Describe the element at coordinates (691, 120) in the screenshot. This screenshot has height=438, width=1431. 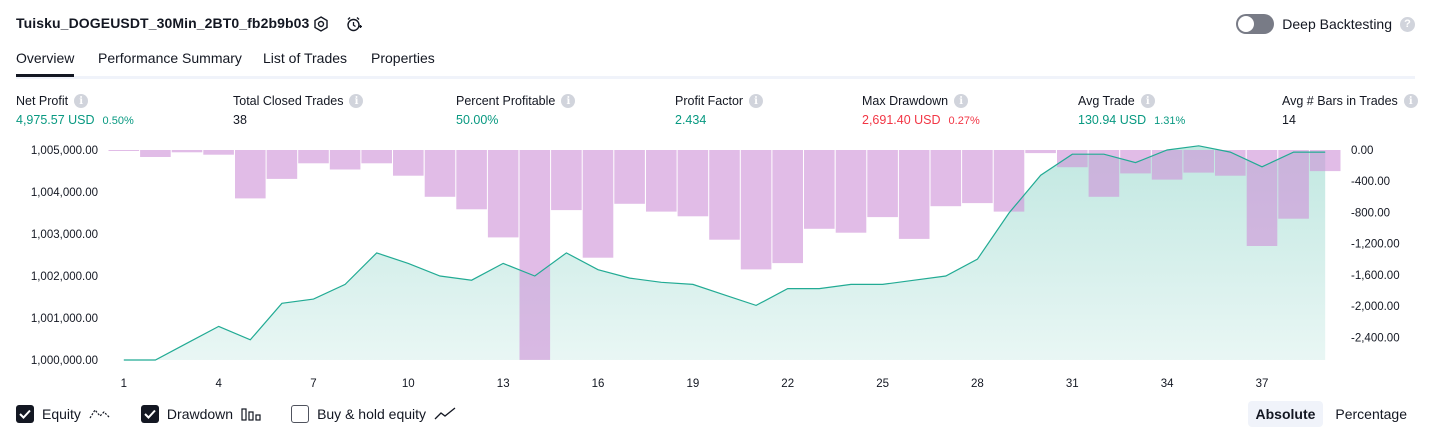
I see `metric-value: 2.434` at that location.